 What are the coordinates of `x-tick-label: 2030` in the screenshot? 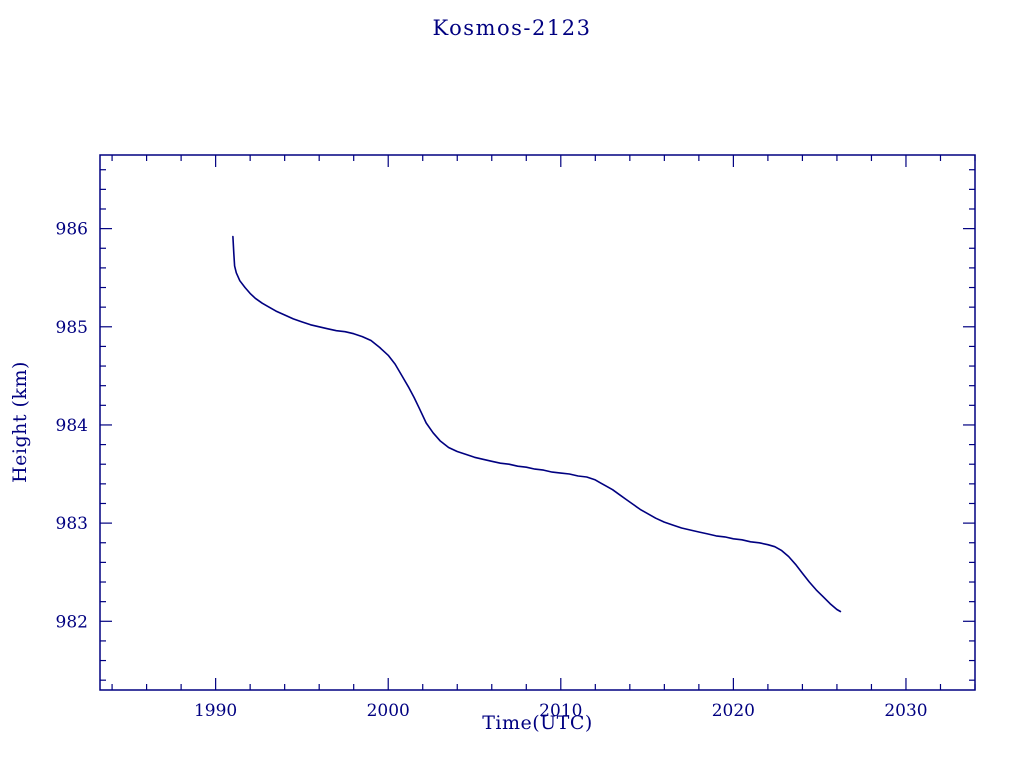 It's located at (905, 711).